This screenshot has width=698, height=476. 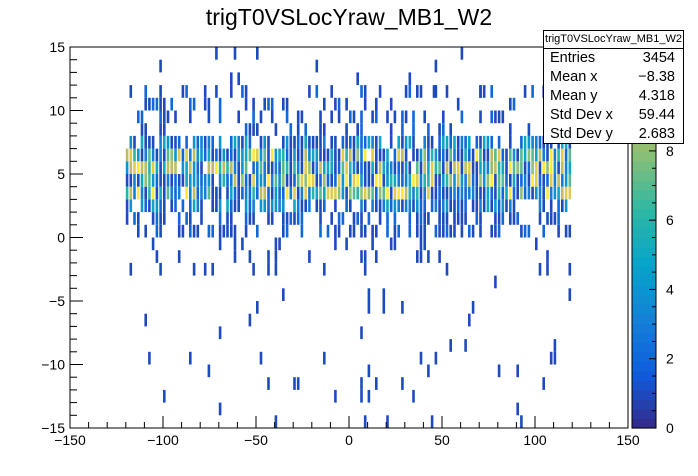 I want to click on stats-row-mean-x: Mean x −8.38, so click(x=613, y=77).